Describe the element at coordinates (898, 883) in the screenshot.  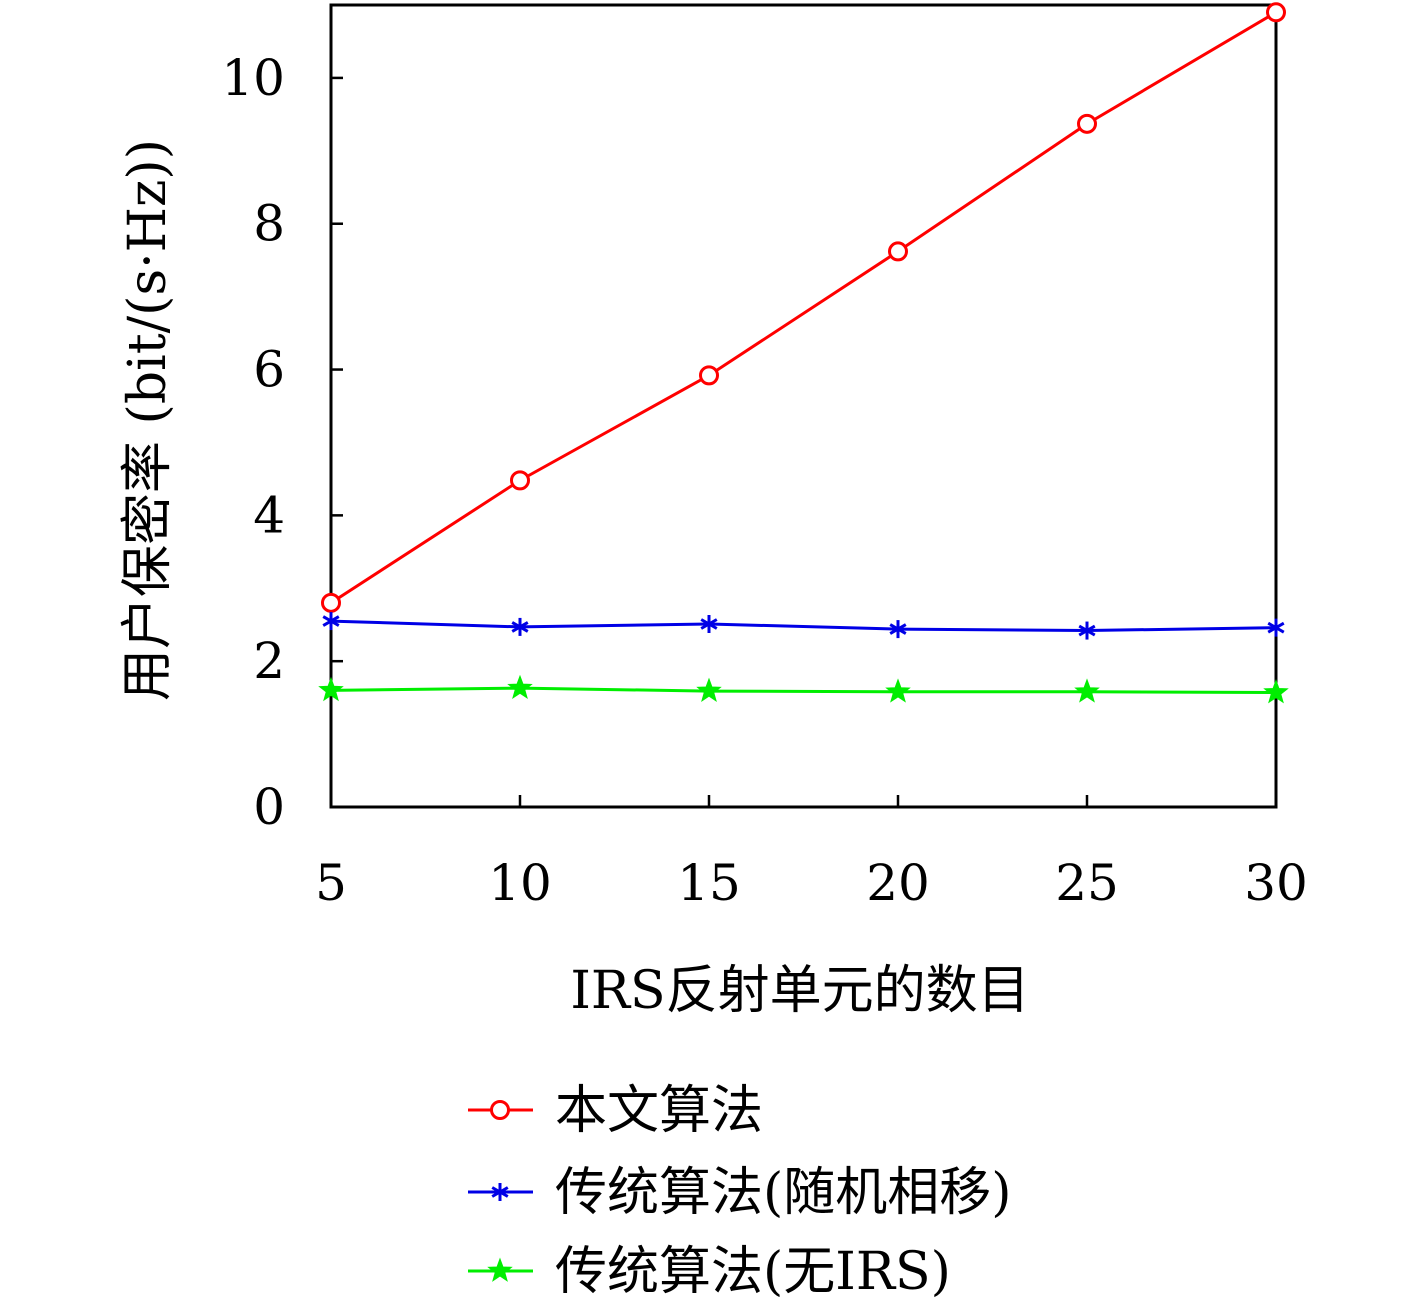
I see `x-tick-label-3: 20` at that location.